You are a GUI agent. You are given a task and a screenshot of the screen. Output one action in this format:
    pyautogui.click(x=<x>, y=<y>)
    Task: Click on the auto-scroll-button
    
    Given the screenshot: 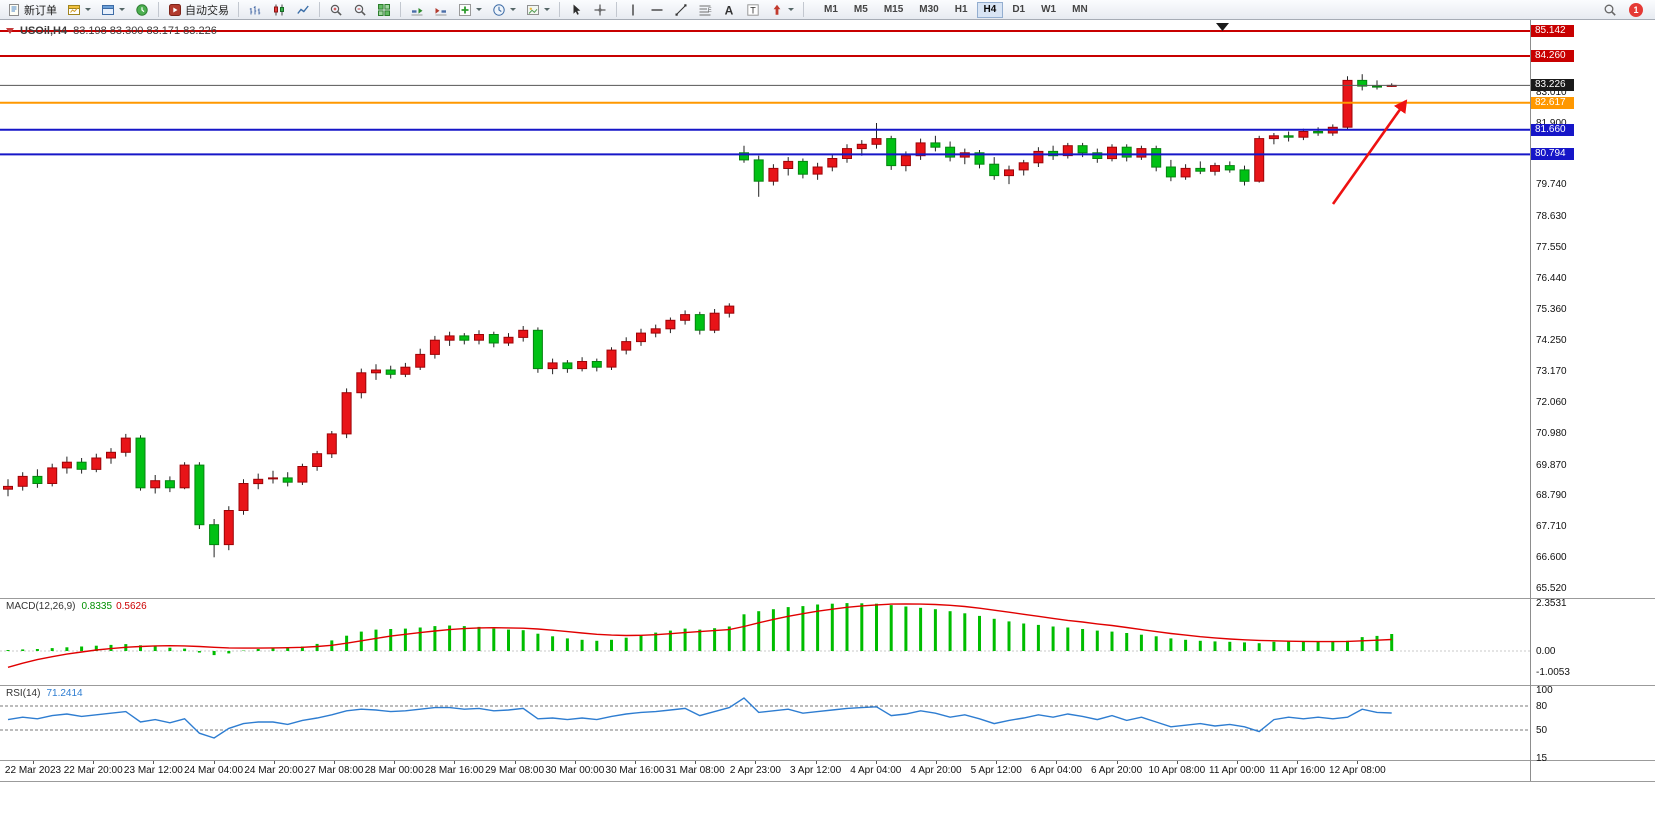 What is the action you would take?
    pyautogui.click(x=417, y=10)
    